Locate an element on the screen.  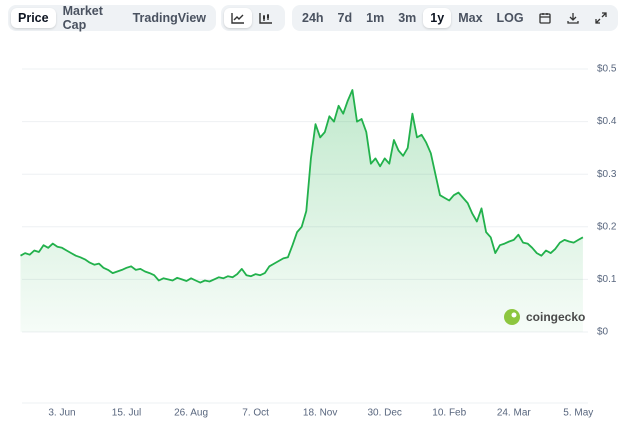
range-button: 1m is located at coordinates (375, 18).